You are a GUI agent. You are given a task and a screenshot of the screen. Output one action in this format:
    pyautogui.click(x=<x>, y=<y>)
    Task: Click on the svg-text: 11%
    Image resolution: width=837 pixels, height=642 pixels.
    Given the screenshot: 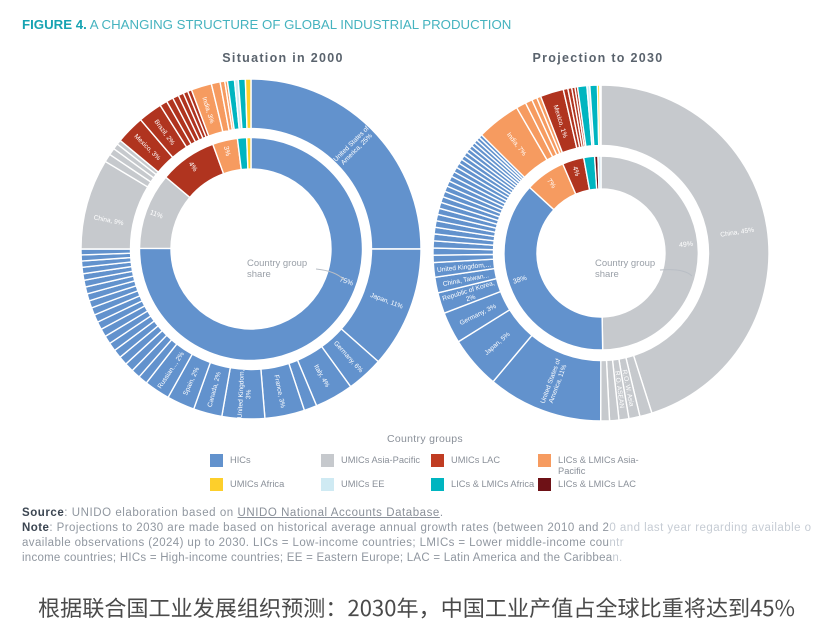 What is the action you would take?
    pyautogui.click(x=156, y=214)
    